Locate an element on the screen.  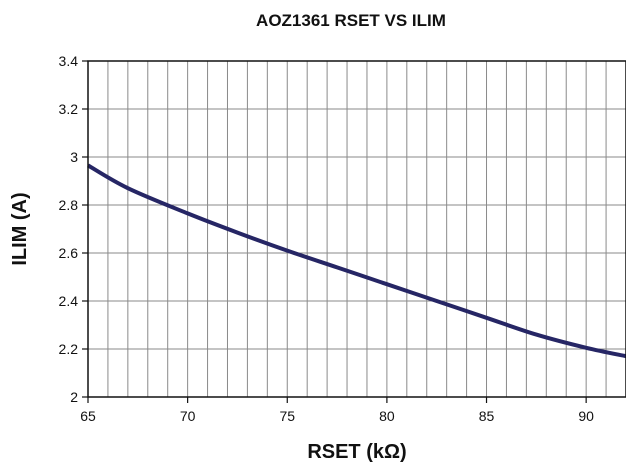
y-tick-label: 2.2 is located at coordinates (69, 349).